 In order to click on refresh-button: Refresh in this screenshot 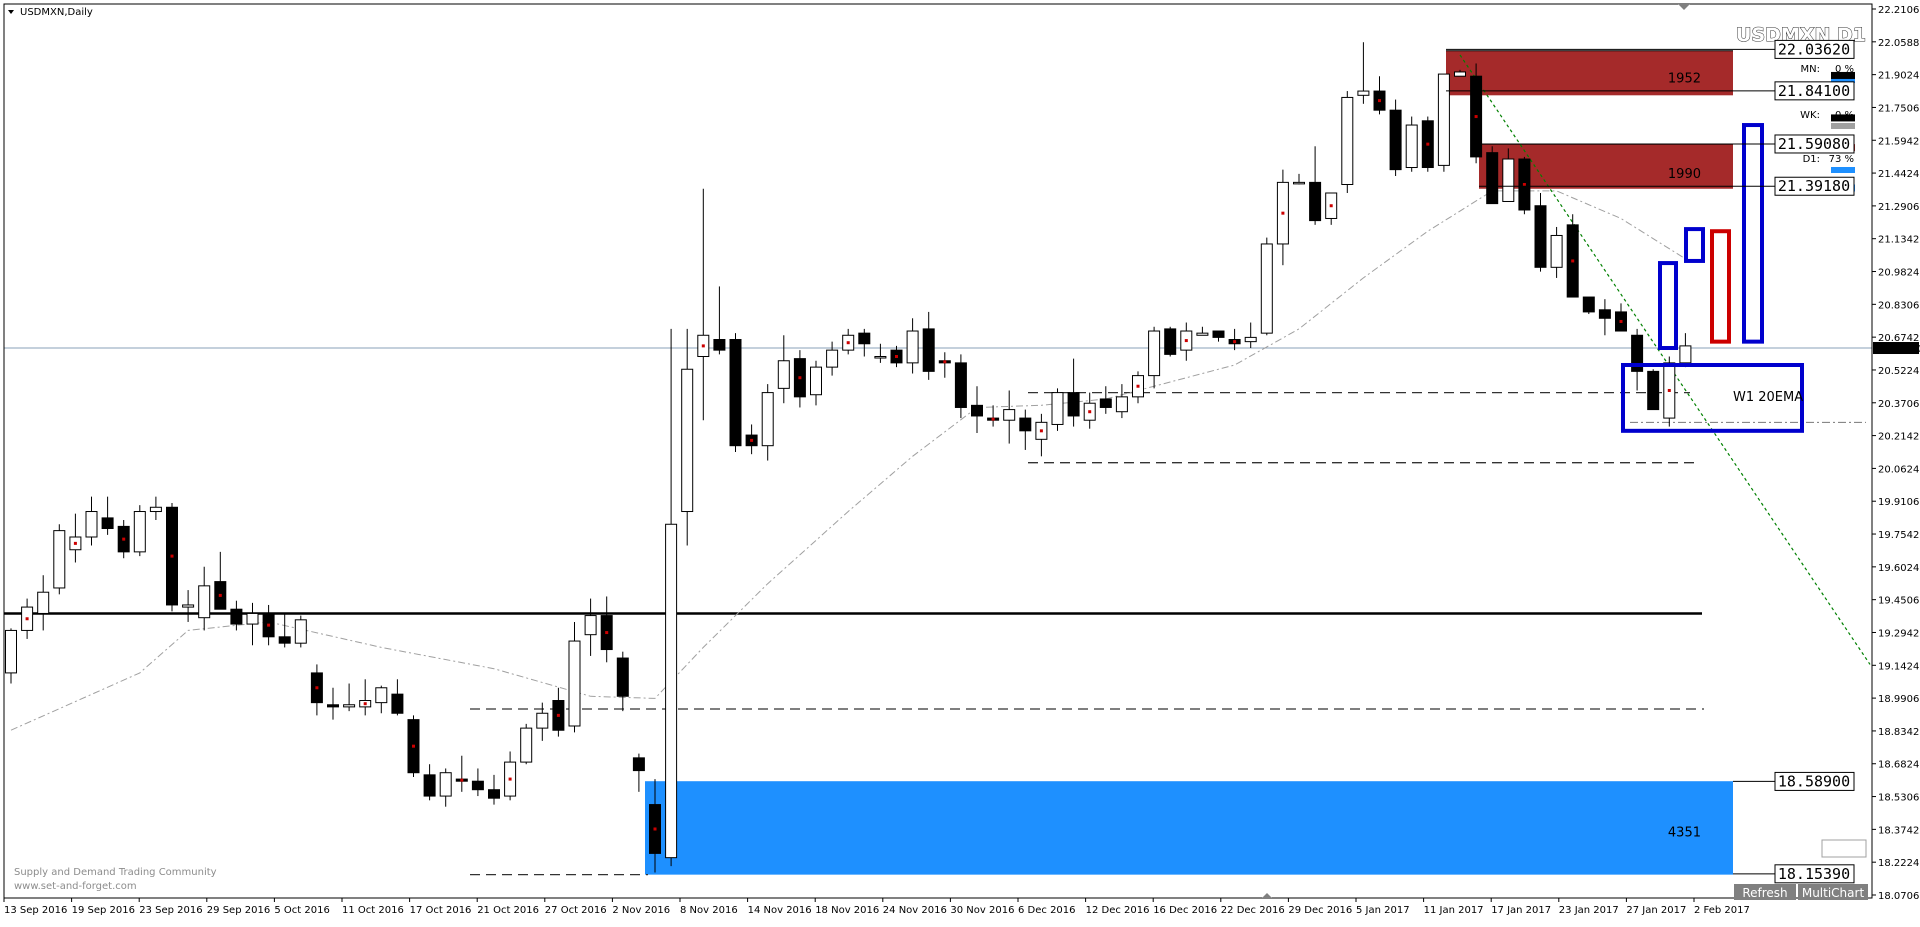, I will do `click(1765, 892)`.